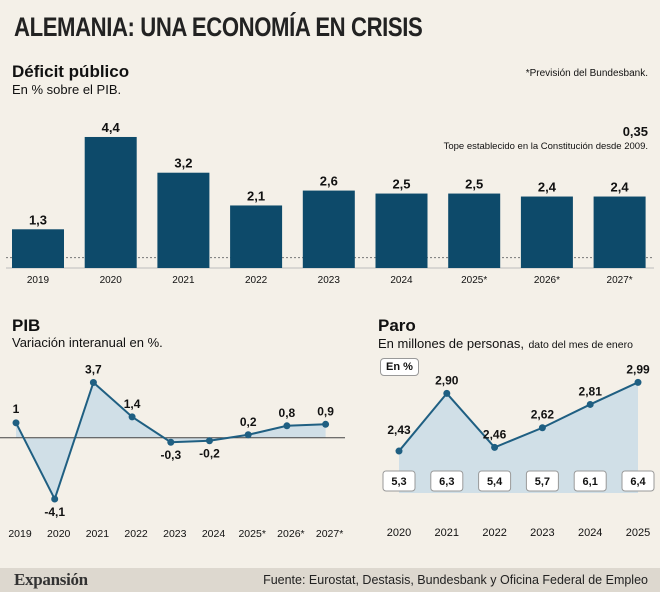  Describe the element at coordinates (329, 181) in the screenshot. I see `deficit-value-label: 2,6` at that location.